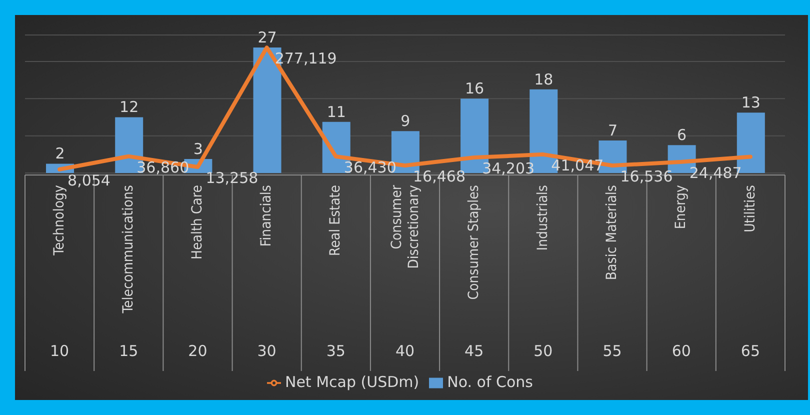  Describe the element at coordinates (543, 218) in the screenshot. I see `x-tick-label: Industrials` at that location.